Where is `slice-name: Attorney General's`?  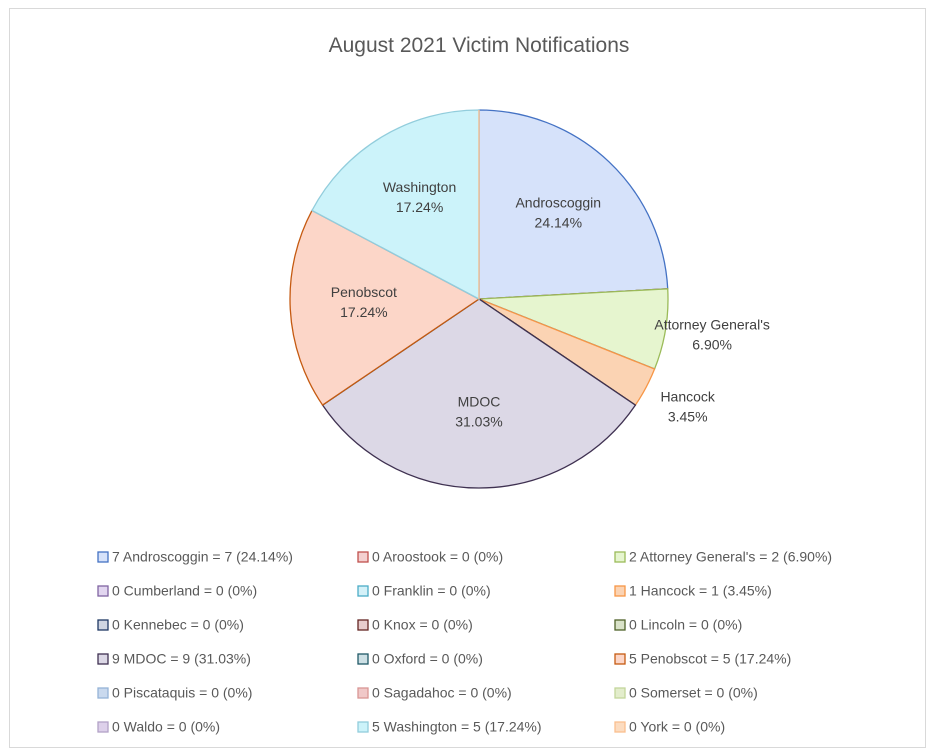
slice-name: Attorney General's is located at coordinates (712, 324).